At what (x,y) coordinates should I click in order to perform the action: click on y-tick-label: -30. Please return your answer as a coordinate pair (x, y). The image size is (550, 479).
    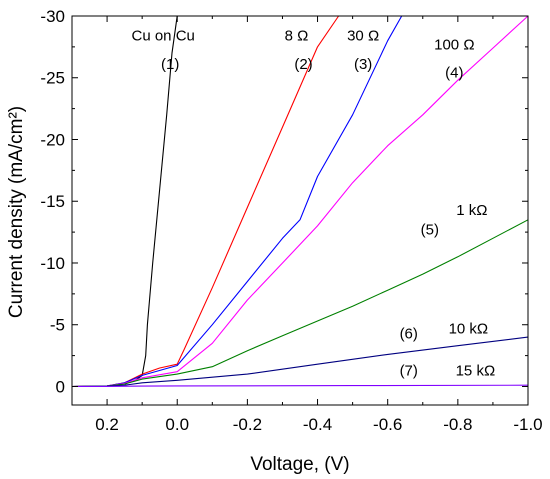
    Looking at the image, I should click on (52, 16).